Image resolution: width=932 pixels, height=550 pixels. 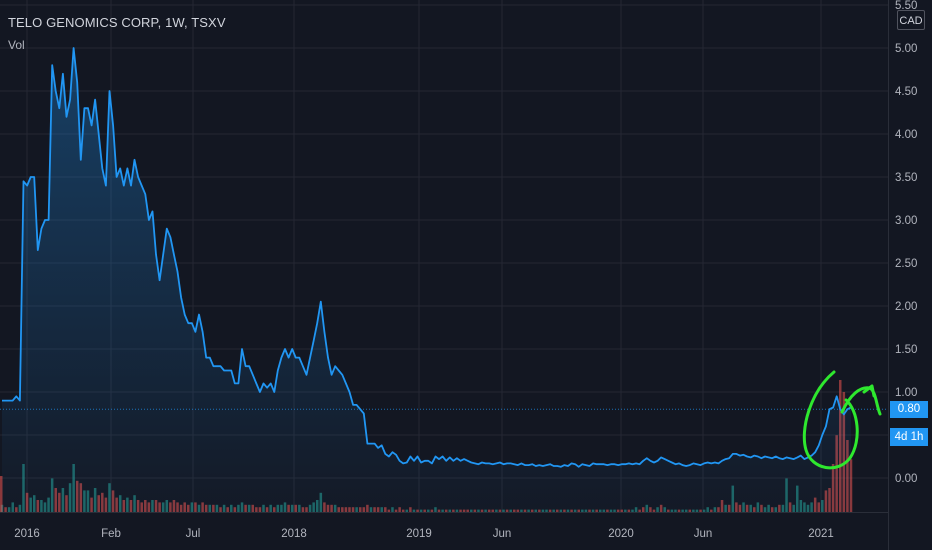 What do you see at coordinates (906, 479) in the screenshot?
I see `price-axis-tick-label: 0.00` at bounding box center [906, 479].